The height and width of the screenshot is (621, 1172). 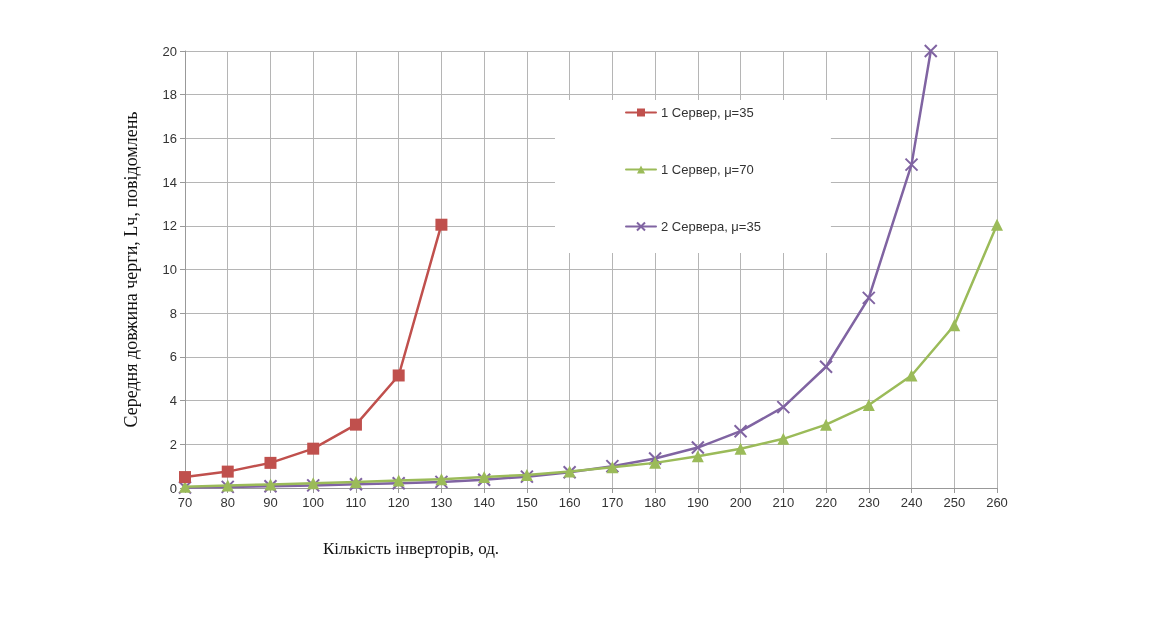 What do you see at coordinates (954, 502) in the screenshot?
I see `x-tick-label: 250` at bounding box center [954, 502].